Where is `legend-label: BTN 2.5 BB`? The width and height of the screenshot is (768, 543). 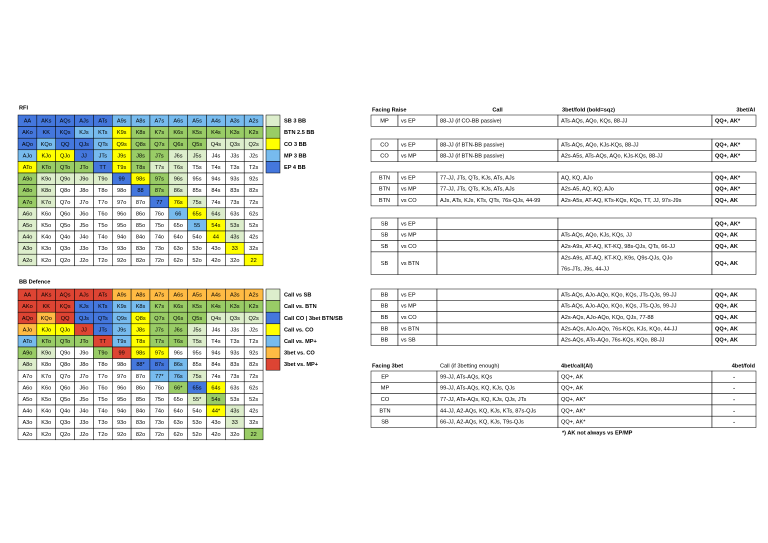 legend-label: BTN 2.5 BB is located at coordinates (299, 133).